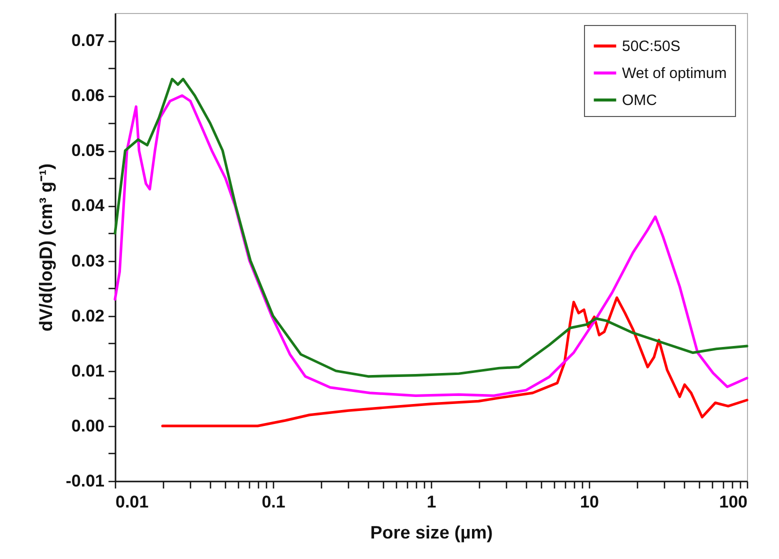 The width and height of the screenshot is (779, 559). Describe the element at coordinates (87, 370) in the screenshot. I see `y-tick-label: 0.01` at that location.